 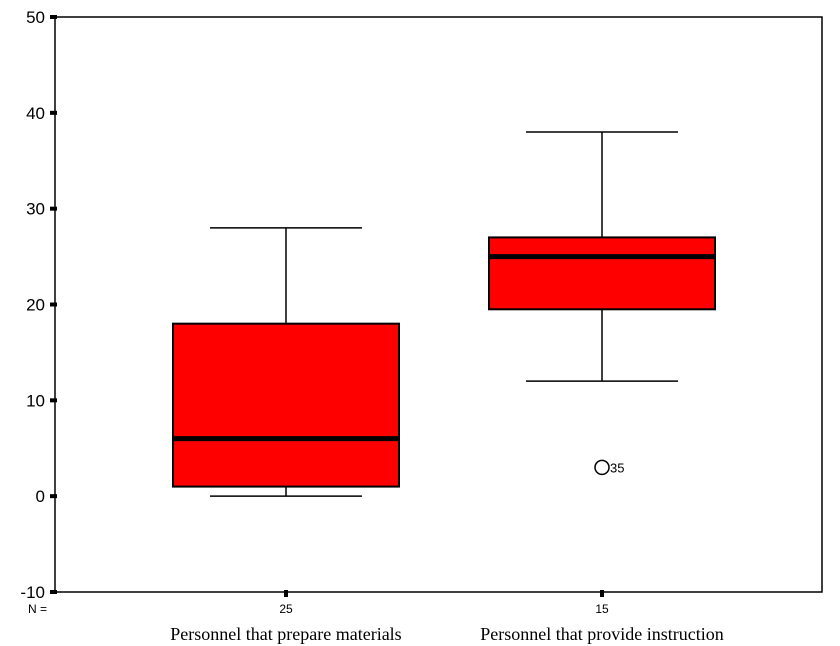 I want to click on n-prefix-label: N =, so click(x=37, y=609).